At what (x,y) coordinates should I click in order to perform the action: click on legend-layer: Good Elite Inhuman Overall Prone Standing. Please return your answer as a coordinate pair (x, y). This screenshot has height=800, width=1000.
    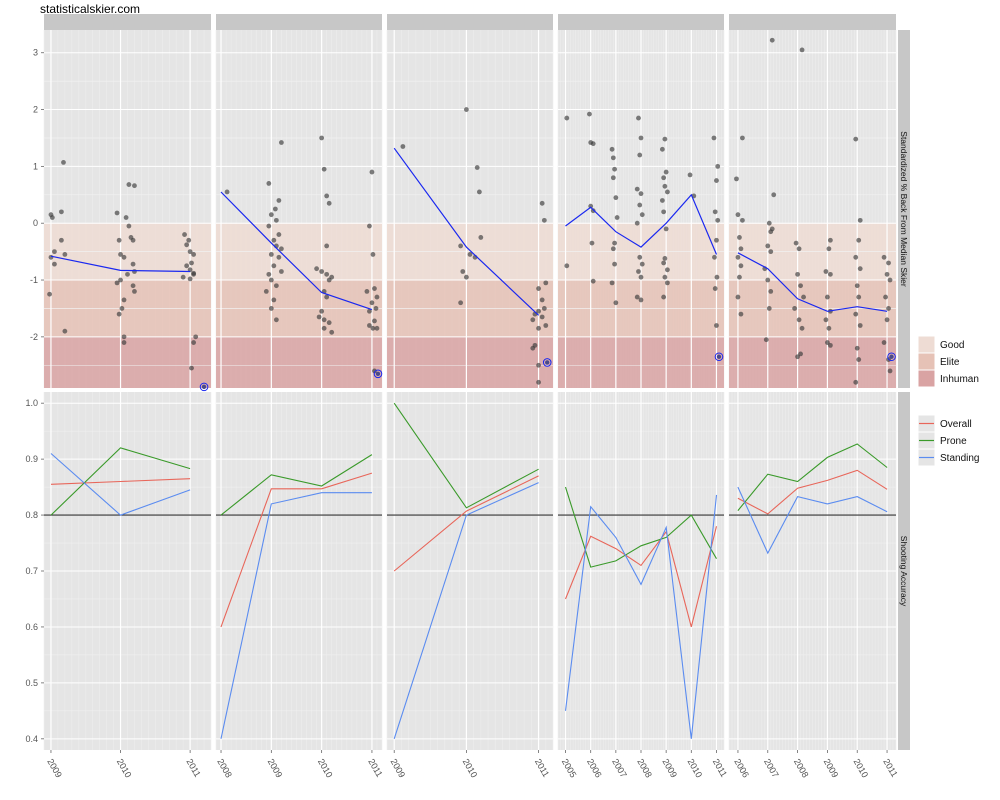
    Looking at the image, I should click on (948, 401).